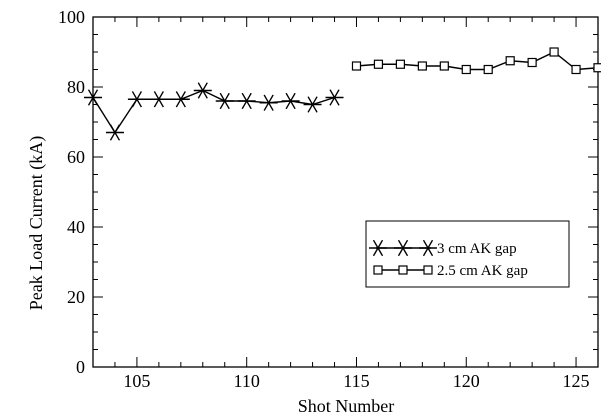  Describe the element at coordinates (76, 297) in the screenshot. I see `y-tick-label: 20` at that location.